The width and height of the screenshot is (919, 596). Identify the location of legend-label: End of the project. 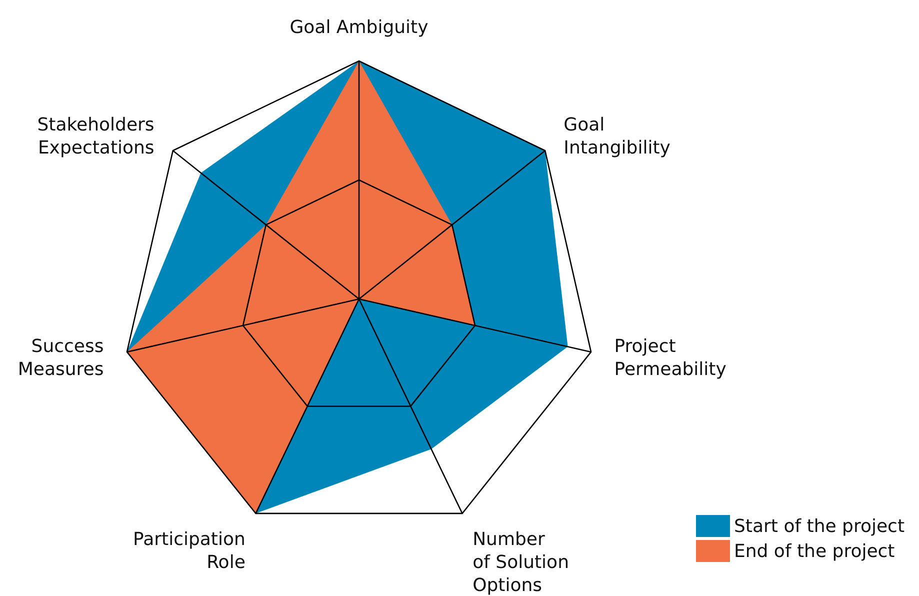
(814, 551).